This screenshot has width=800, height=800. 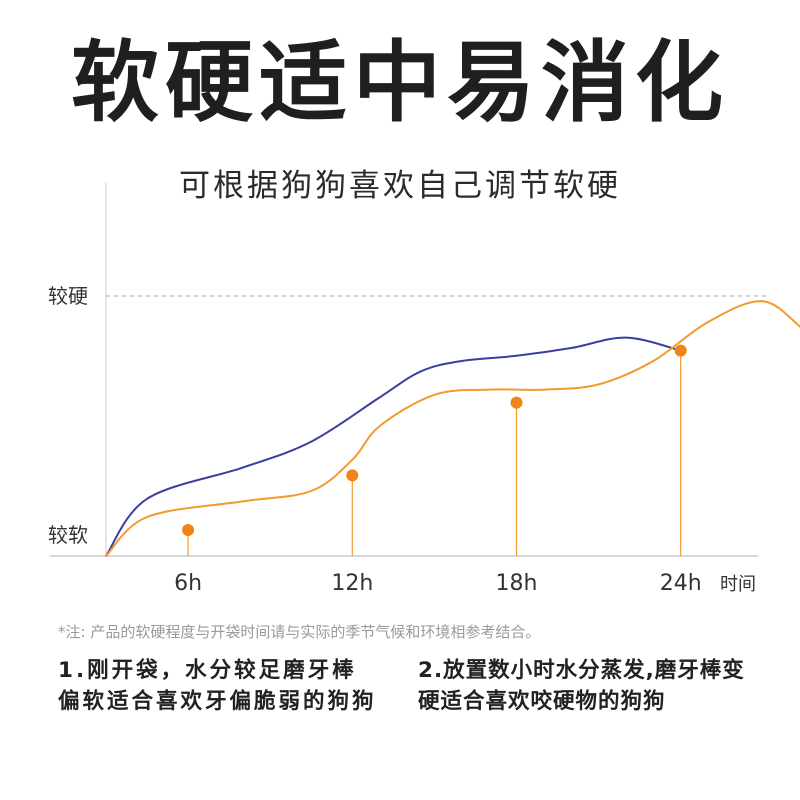 What do you see at coordinates (517, 583) in the screenshot?
I see `x-tick-label: 18h` at bounding box center [517, 583].